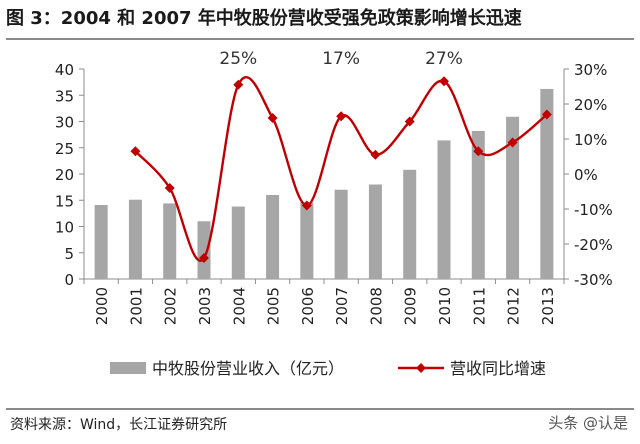  I want to click on right-tick-label: 10%, so click(590, 140).